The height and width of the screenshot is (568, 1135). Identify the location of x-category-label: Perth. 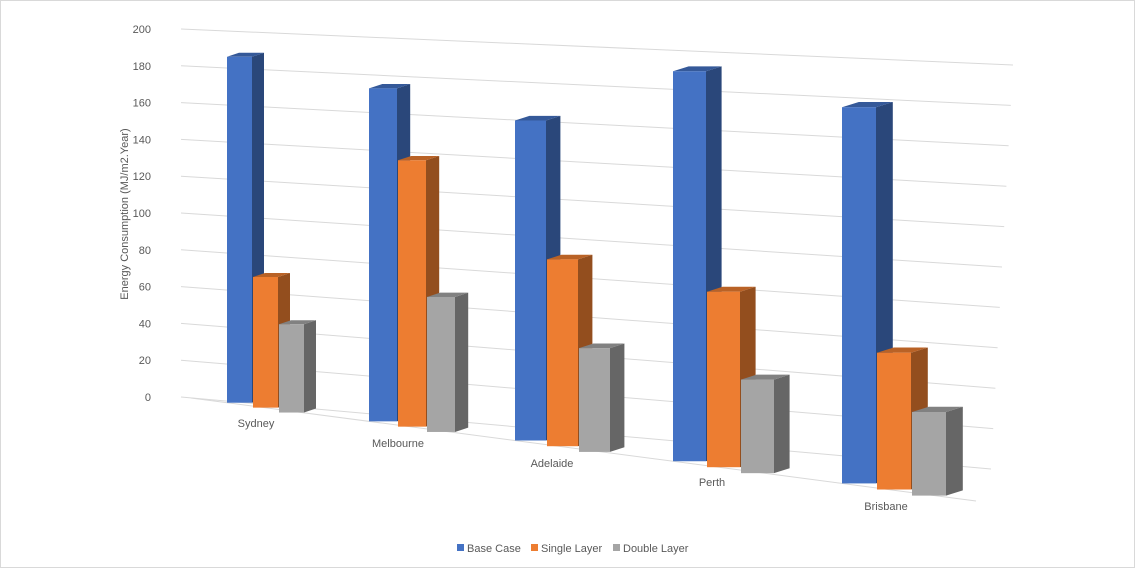
(712, 483).